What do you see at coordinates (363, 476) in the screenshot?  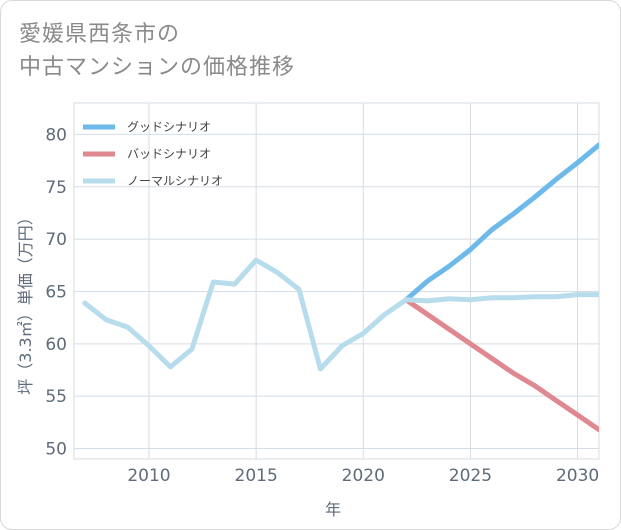 I see `x-tick-label: 2020` at bounding box center [363, 476].